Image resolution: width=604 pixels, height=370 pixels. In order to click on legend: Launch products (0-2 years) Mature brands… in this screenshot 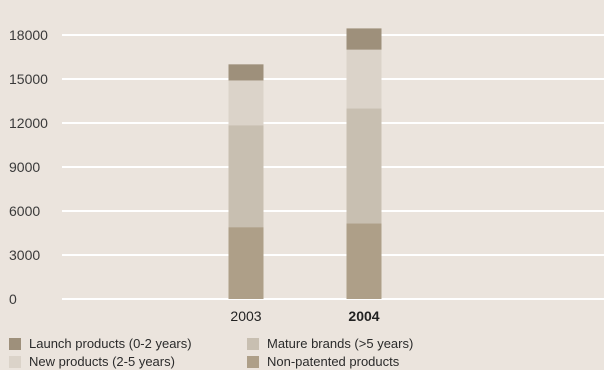, I will do `click(253, 353)`.